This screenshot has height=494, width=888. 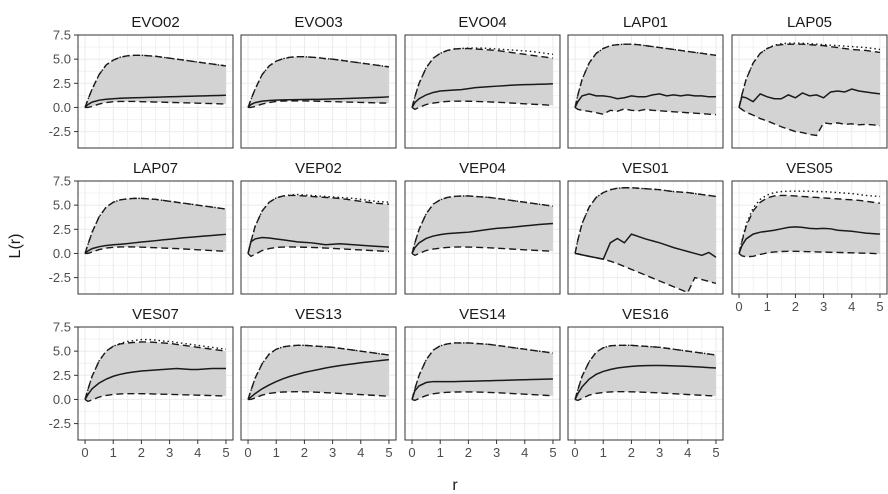 I want to click on panel-title: EVO03, so click(x=318, y=22).